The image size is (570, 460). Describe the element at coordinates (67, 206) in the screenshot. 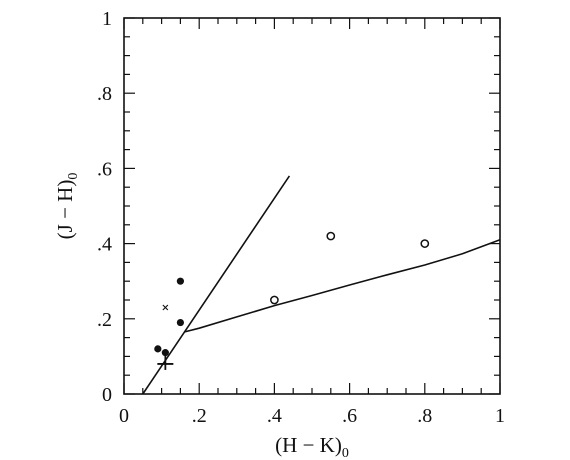

I see `y-axis-label: (J − H)0` at that location.